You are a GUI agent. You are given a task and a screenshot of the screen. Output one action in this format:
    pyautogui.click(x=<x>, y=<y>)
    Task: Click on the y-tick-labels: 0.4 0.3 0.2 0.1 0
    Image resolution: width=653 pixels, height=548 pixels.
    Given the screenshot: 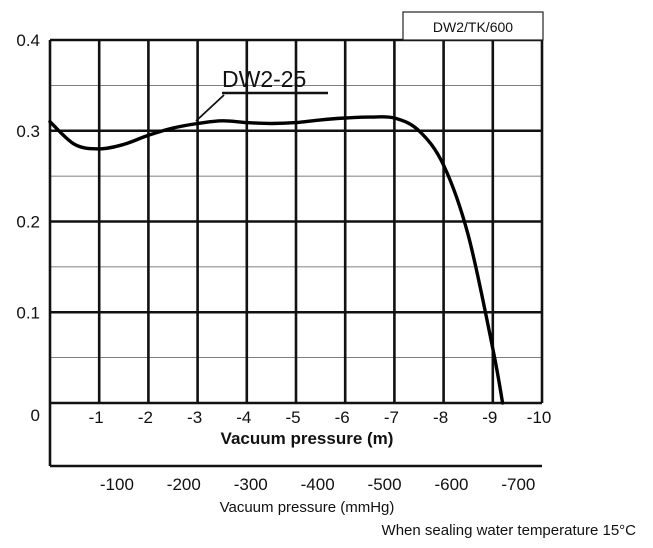 What is the action you would take?
    pyautogui.click(x=28, y=228)
    